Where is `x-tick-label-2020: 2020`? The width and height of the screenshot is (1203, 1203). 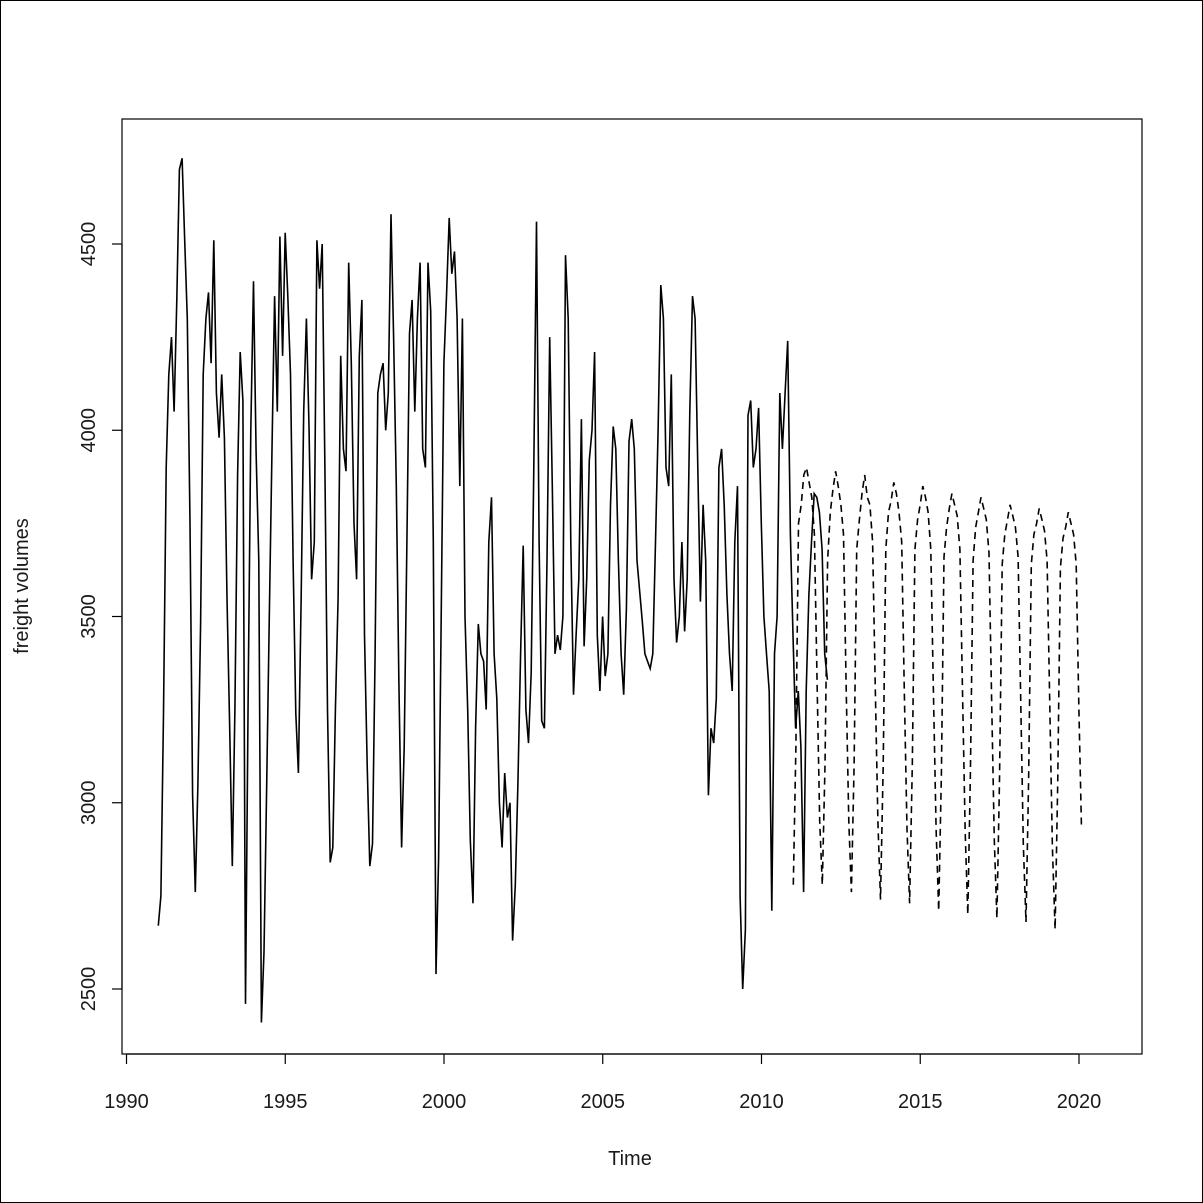 x-tick-label-2020: 2020 is located at coordinates (1079, 1102).